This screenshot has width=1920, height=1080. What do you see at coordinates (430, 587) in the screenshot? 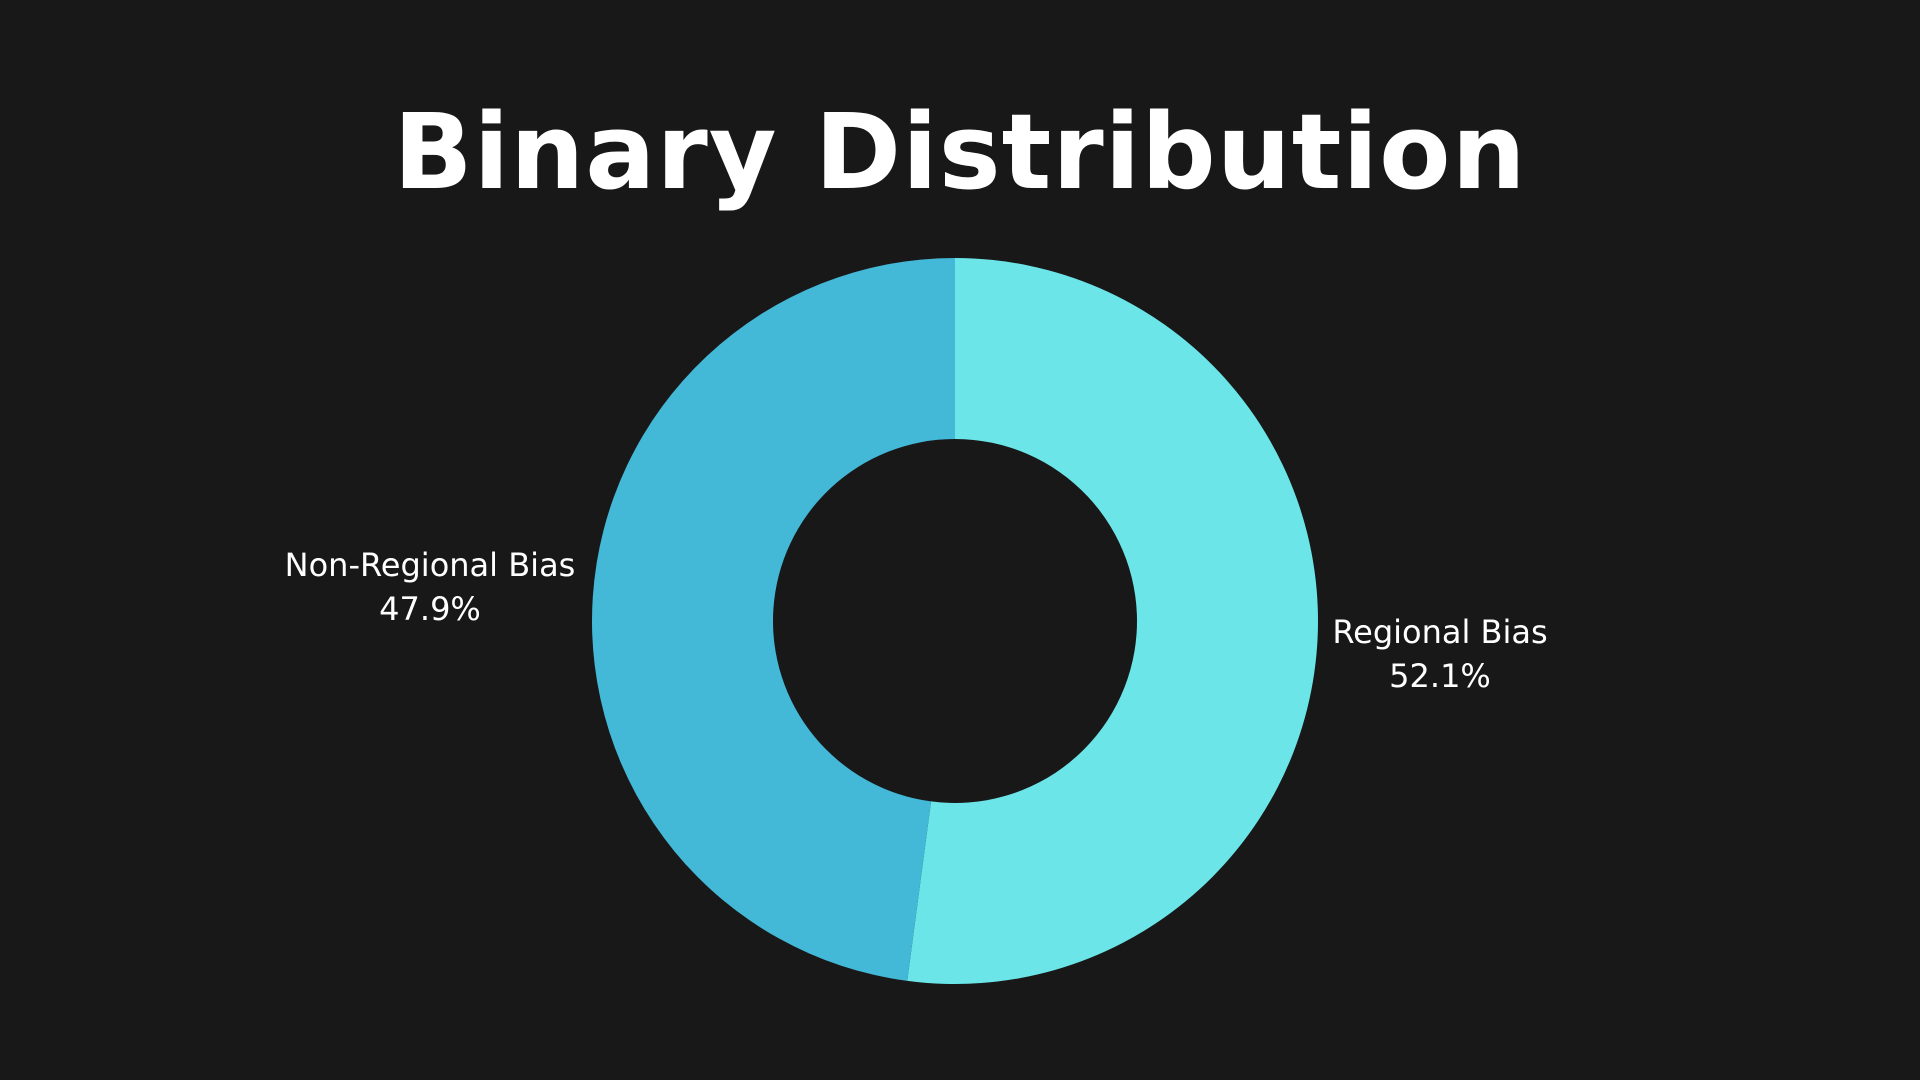
I see `slice-label-non-regional-bias: Non-Regional Bias 47.9%` at bounding box center [430, 587].